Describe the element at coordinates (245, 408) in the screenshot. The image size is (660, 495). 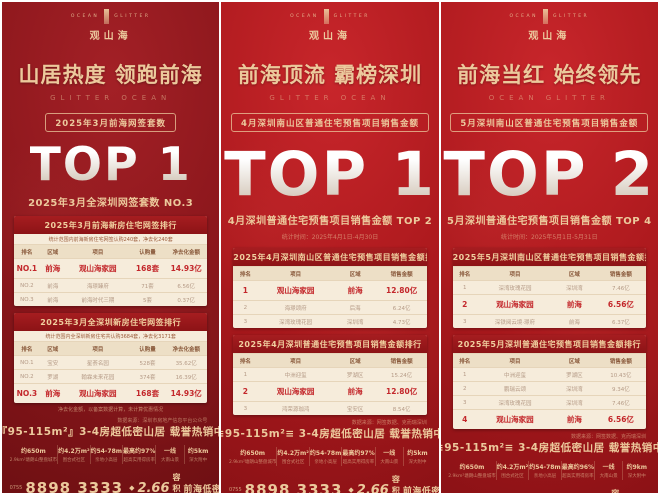
I see `table-cell: 3` at that location.